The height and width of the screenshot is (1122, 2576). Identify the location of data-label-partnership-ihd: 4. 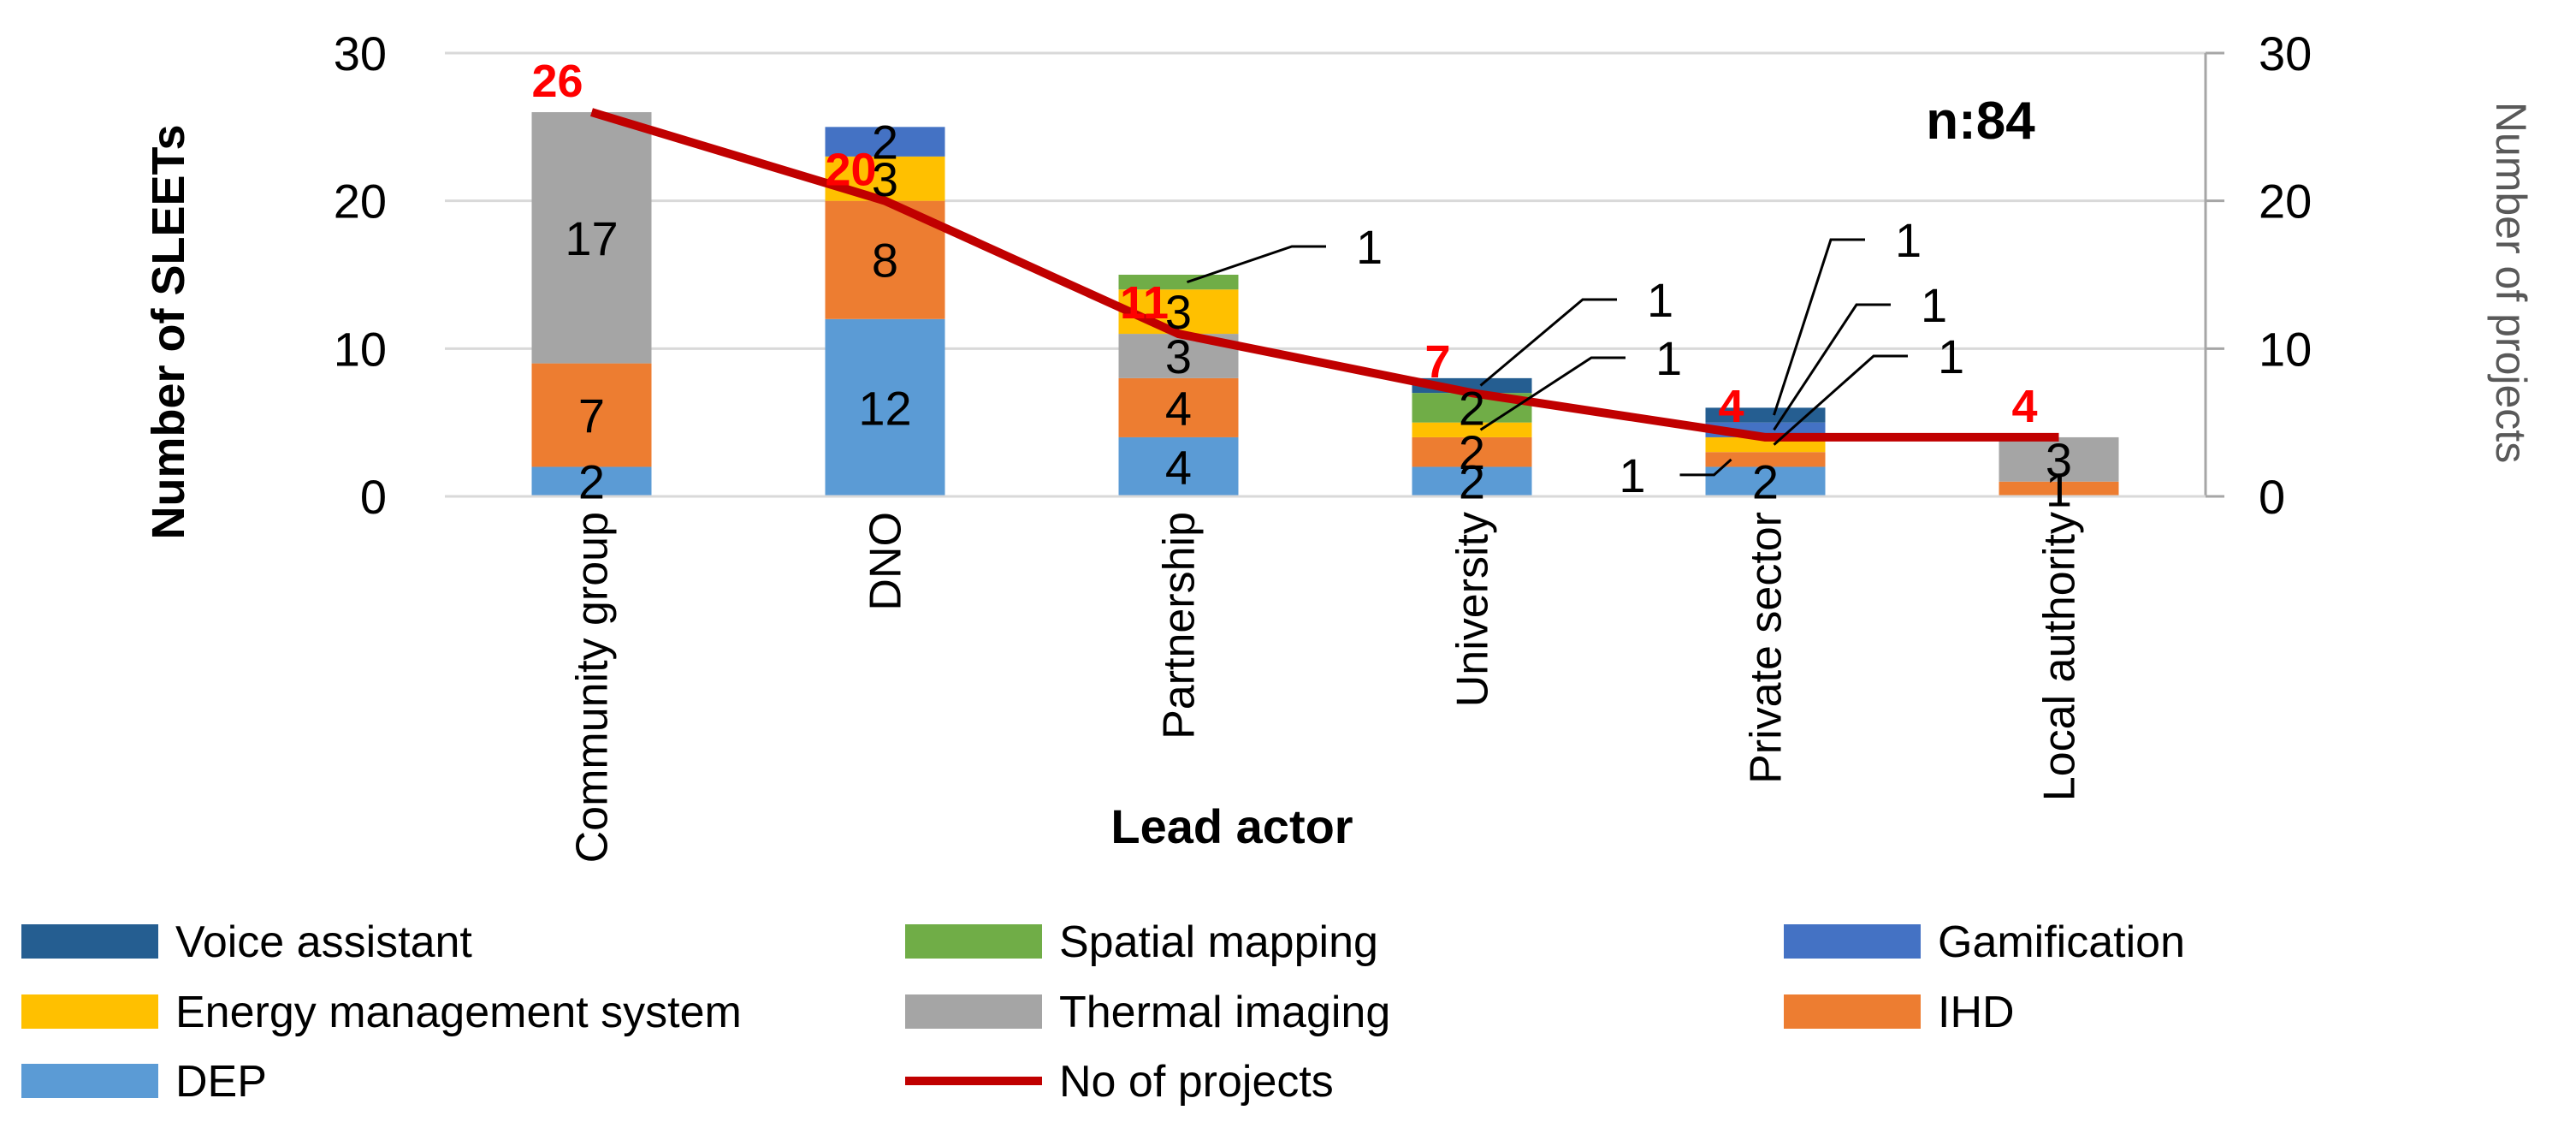
(1178, 408).